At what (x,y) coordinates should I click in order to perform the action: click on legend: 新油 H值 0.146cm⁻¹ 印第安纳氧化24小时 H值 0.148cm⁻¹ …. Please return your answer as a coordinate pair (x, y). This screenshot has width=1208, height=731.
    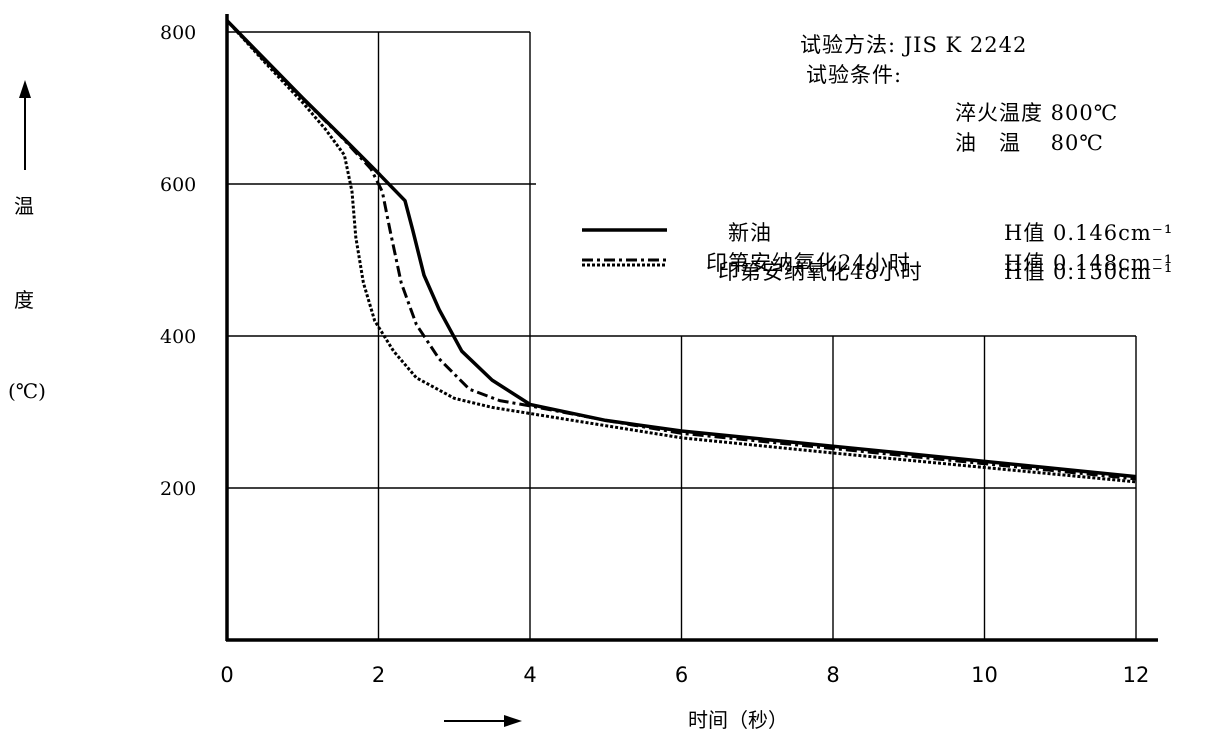
    Looking at the image, I should click on (877, 252).